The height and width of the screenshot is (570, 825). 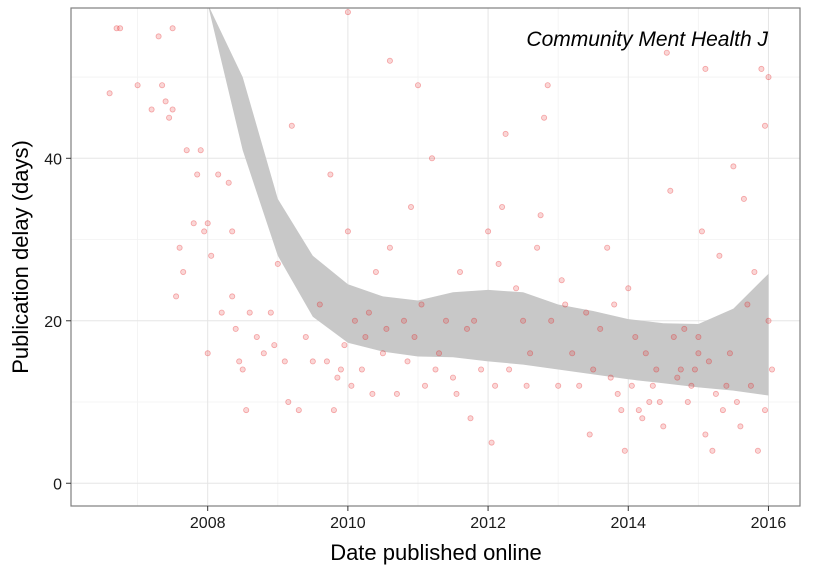 What do you see at coordinates (57, 322) in the screenshot?
I see `y-axis: 0 20 40` at bounding box center [57, 322].